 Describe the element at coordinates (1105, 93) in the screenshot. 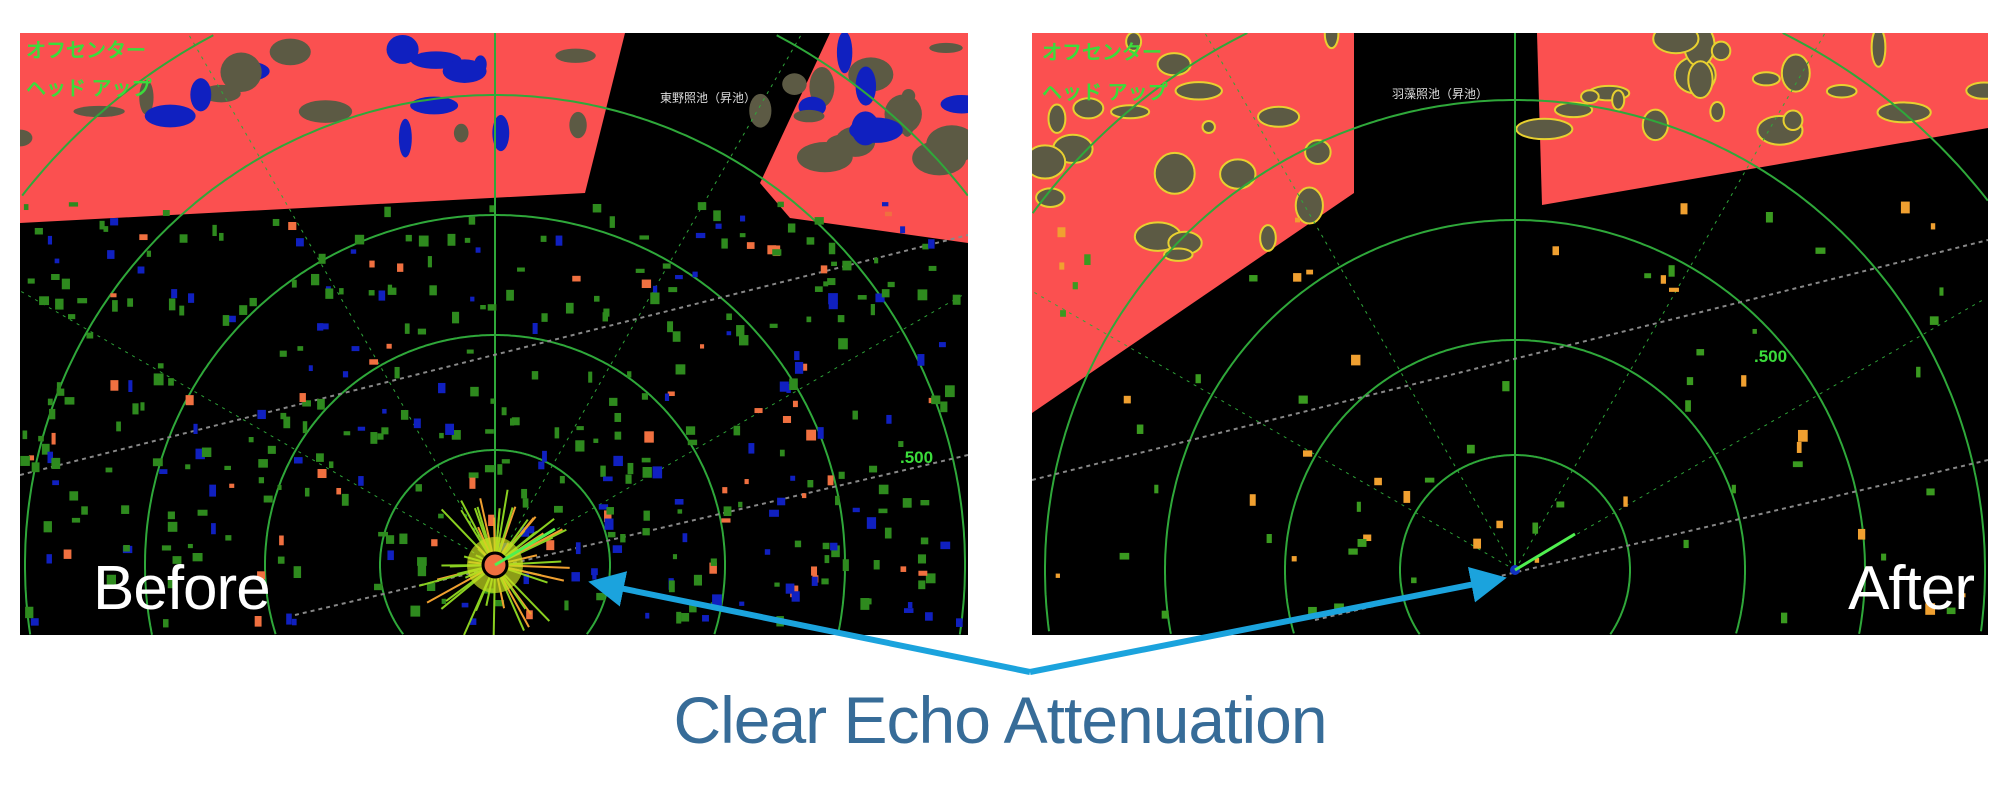

I see `mode-label-headup: ヘッド アップ` at that location.